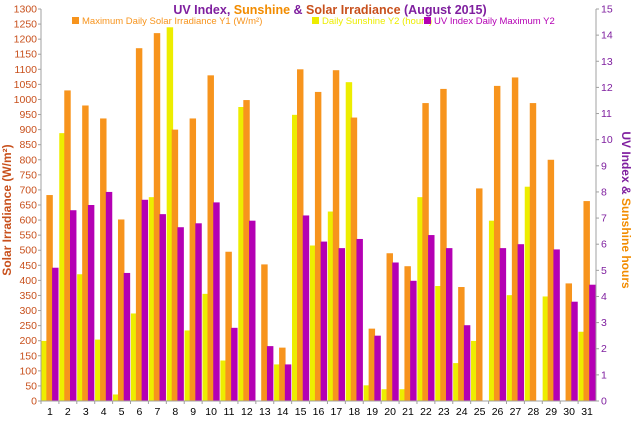 This screenshot has width=632, height=424. I want to click on left-tick-label-700: 700, so click(28, 190).